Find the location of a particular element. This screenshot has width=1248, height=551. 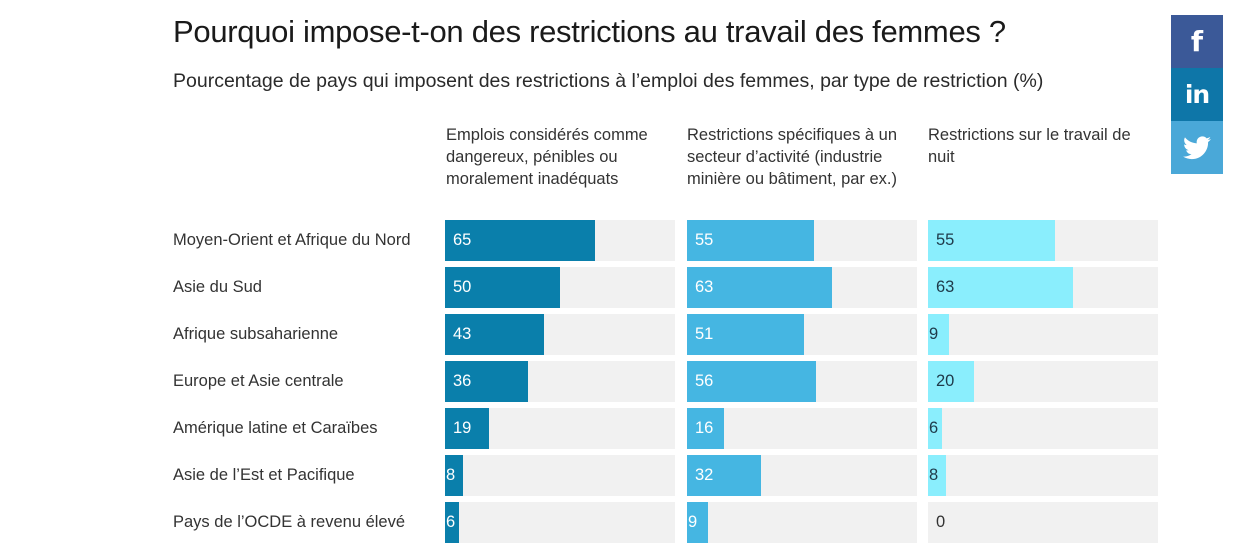

bar-track: 16 is located at coordinates (802, 428).